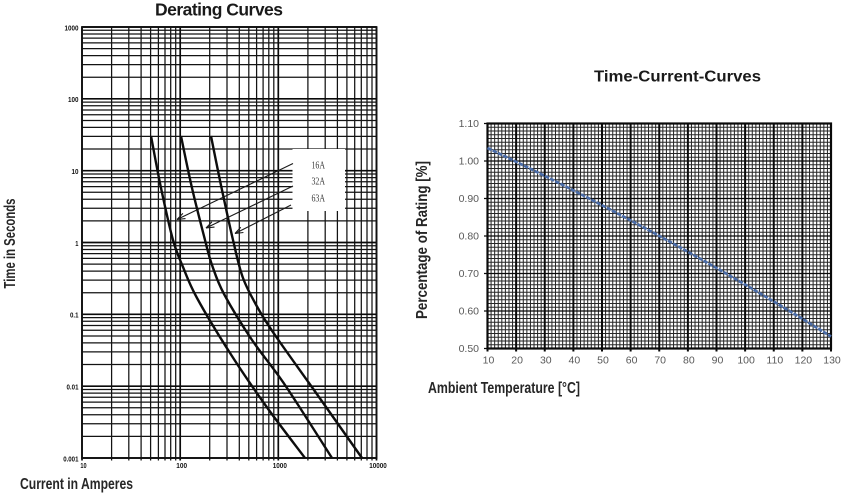 Image resolution: width=842 pixels, height=493 pixels. I want to click on svg-text: 120, so click(804, 361).